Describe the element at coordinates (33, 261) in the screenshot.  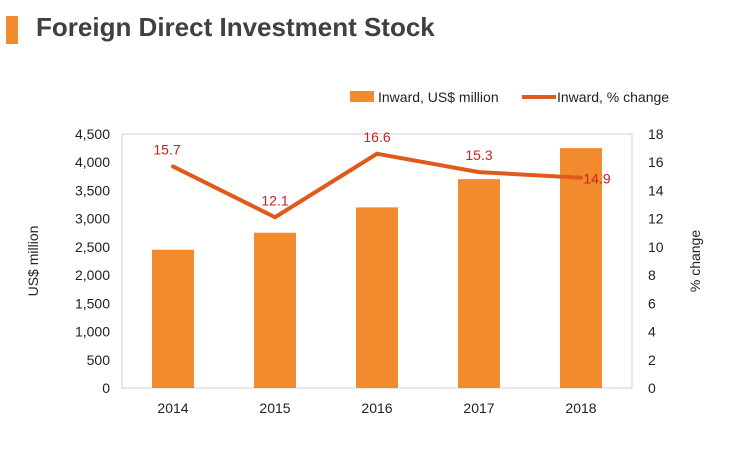
I see `y-axis-title: US$ million` at that location.